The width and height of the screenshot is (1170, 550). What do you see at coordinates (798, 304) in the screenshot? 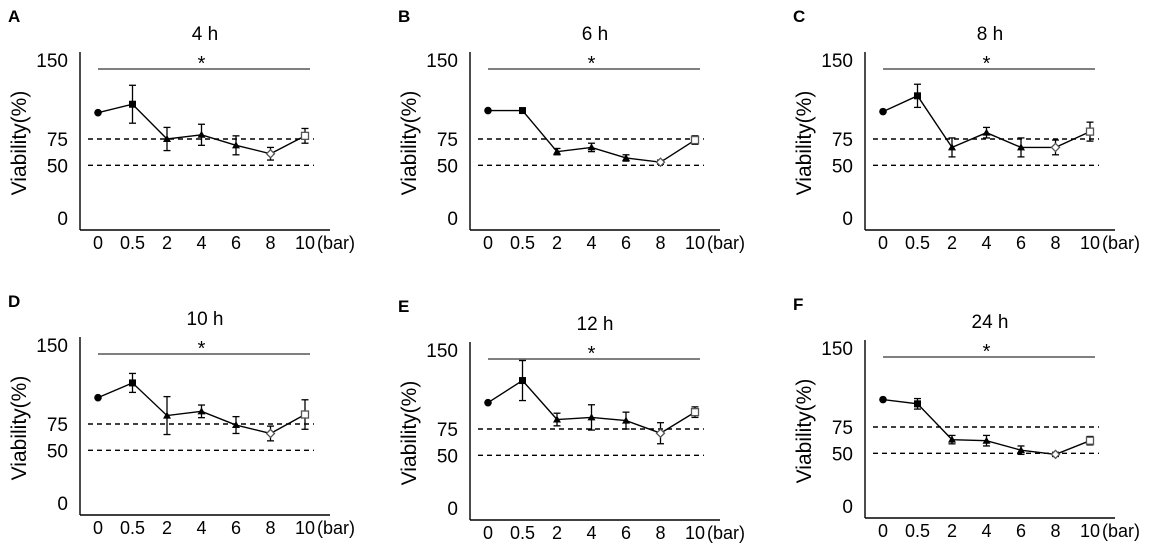
I see `panel-letter: F` at bounding box center [798, 304].